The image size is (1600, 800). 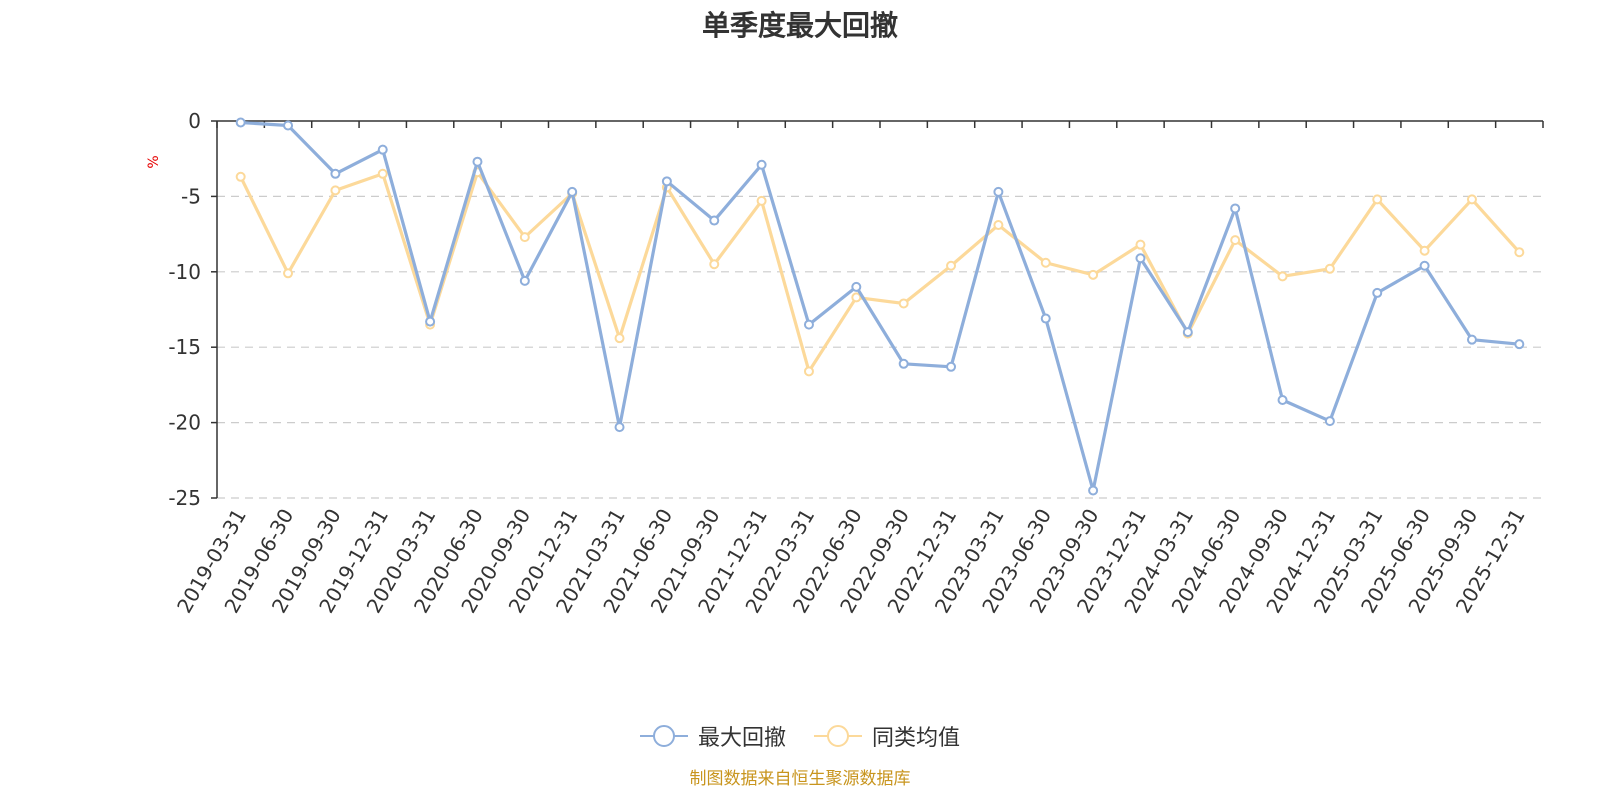 What do you see at coordinates (741, 738) in the screenshot?
I see `legend-label: 最大回撤` at bounding box center [741, 738].